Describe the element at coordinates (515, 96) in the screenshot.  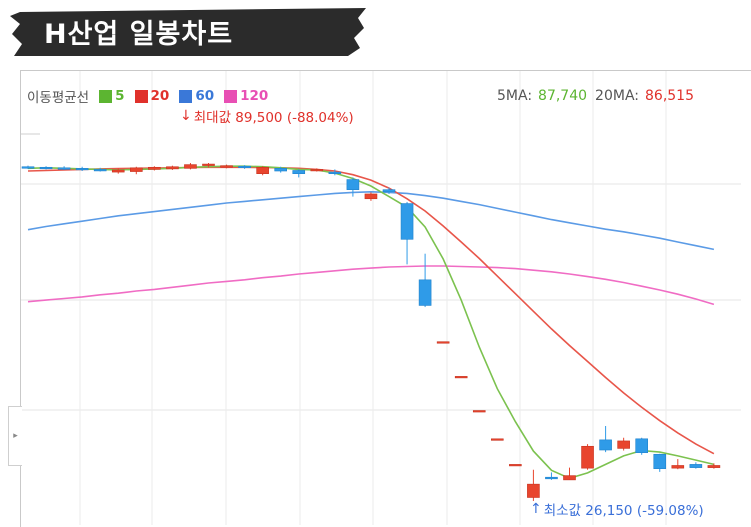
I see `ma5-label: 5MA:` at that location.